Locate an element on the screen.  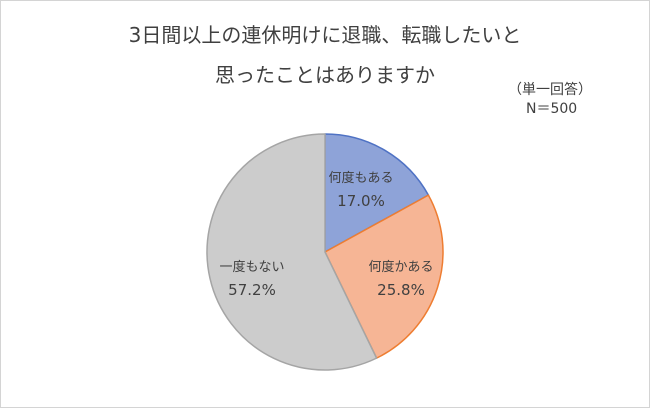
chart-title: 3日間以上の連休明けに退職、転職したいと 思ったことはありますか is located at coordinates (325, 55).